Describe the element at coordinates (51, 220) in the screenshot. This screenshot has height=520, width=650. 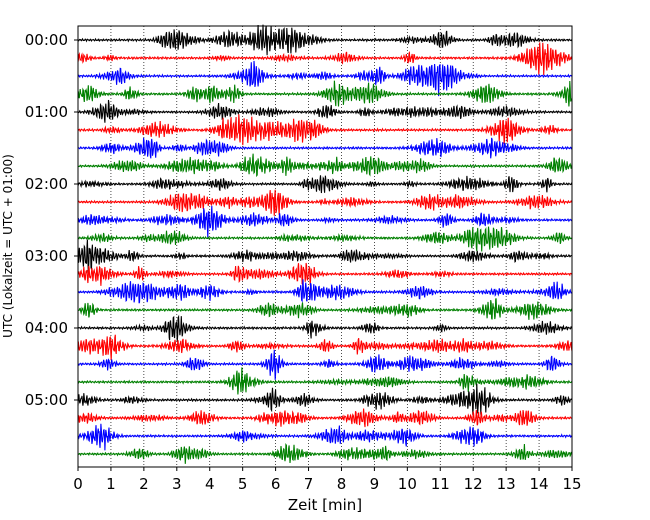
I see `y-axis-ticks: 00:00 01:00 02:00 03:00 04:00 05:00` at that location.